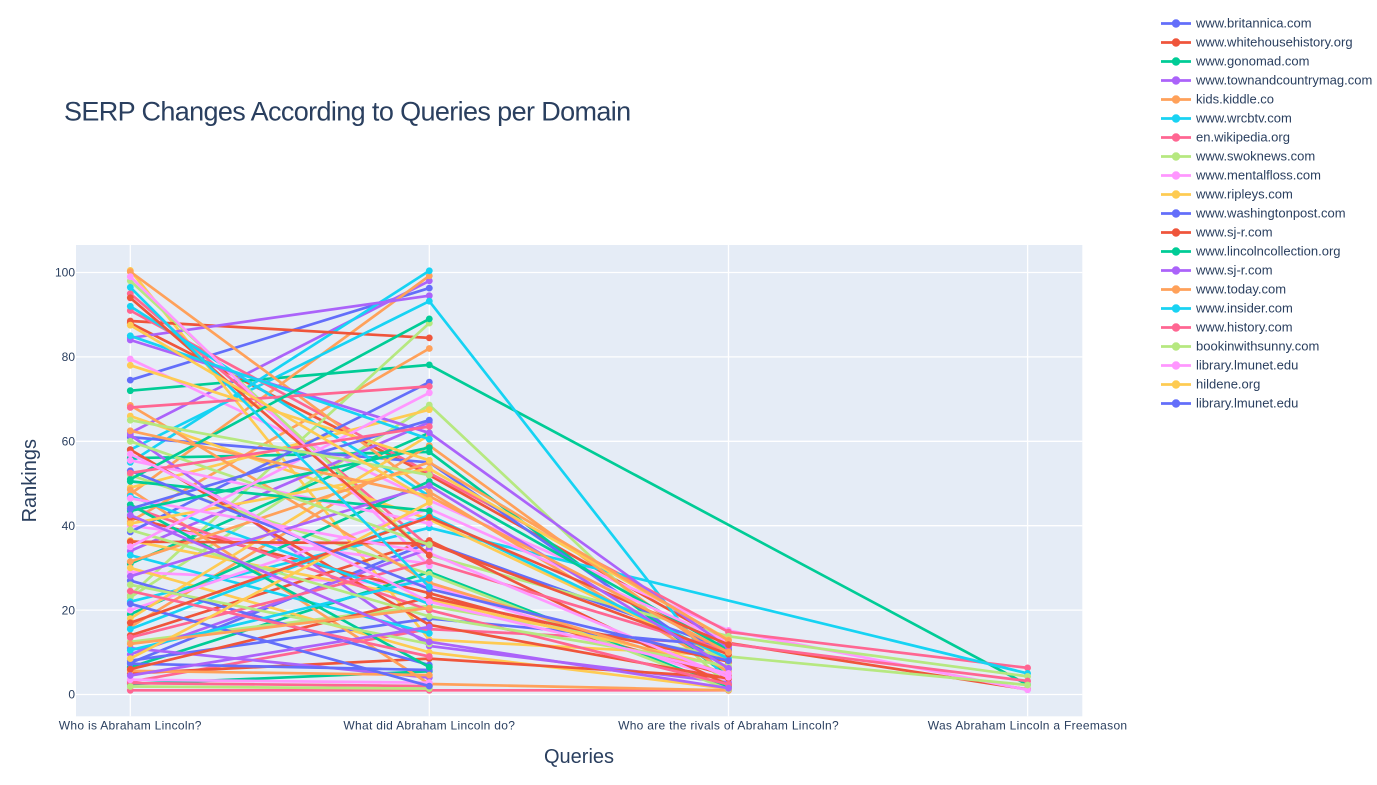  What do you see at coordinates (69, 526) in the screenshot?
I see `svg-text: 40` at bounding box center [69, 526].